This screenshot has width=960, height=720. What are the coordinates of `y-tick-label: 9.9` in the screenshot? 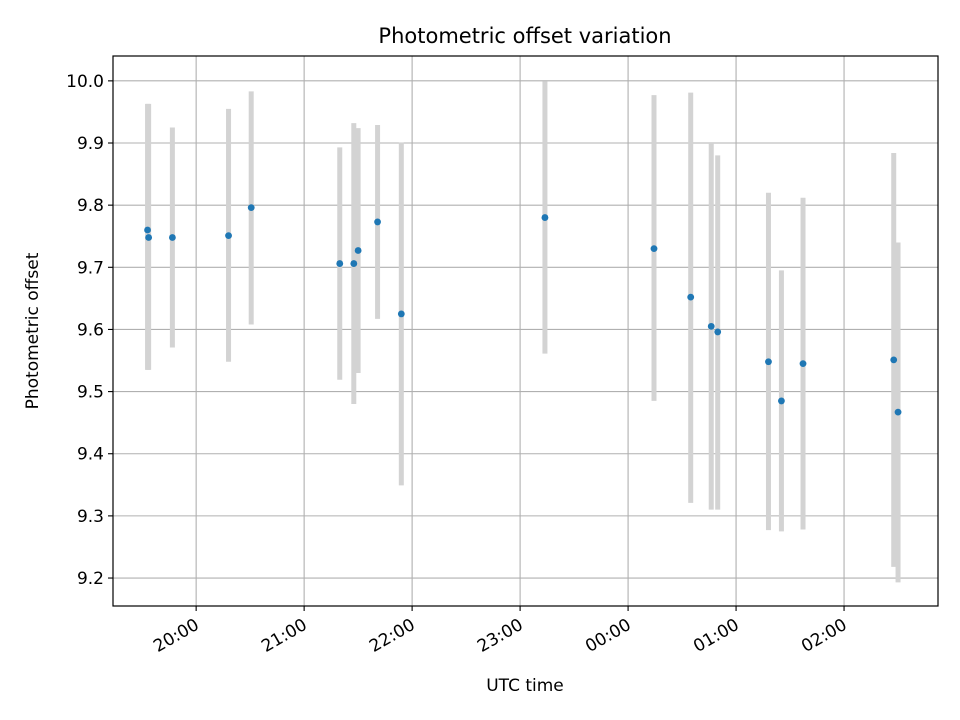 It's located at (90, 144).